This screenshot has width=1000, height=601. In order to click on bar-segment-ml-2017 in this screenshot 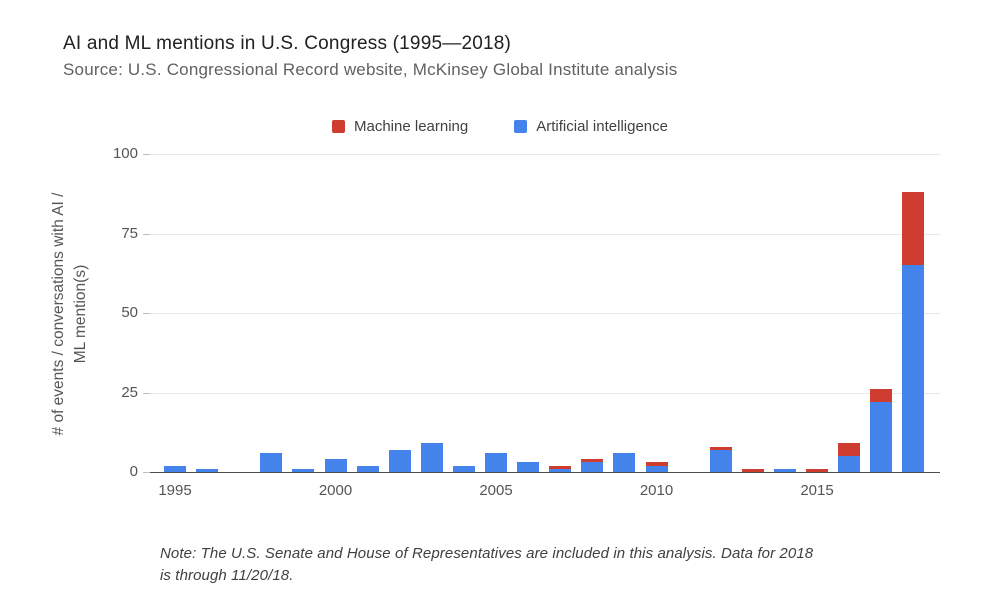, I will do `click(881, 396)`.